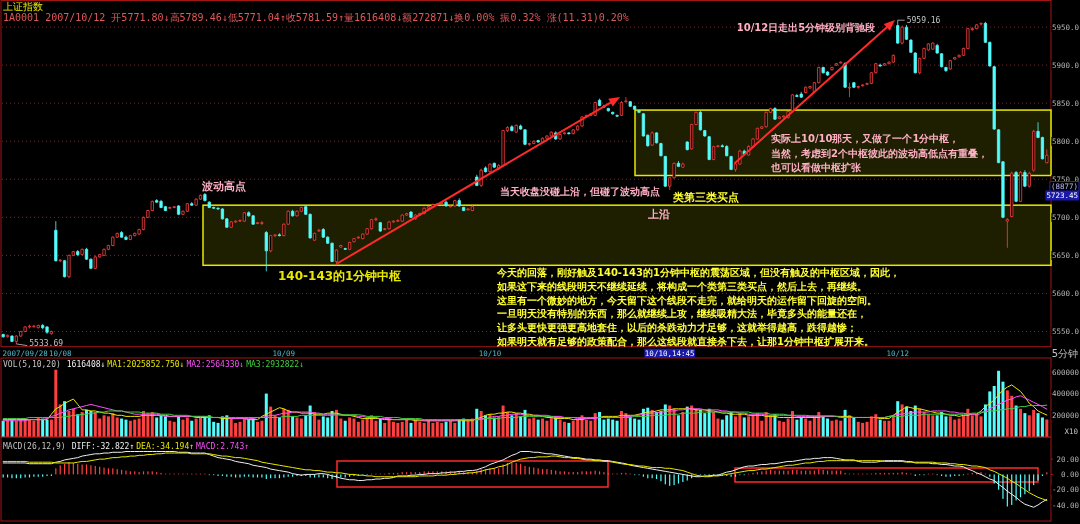 The width and height of the screenshot is (1080, 524). What do you see at coordinates (340, 276) in the screenshot?
I see `band-label: 140-143的1分钟中枢` at bounding box center [340, 276].